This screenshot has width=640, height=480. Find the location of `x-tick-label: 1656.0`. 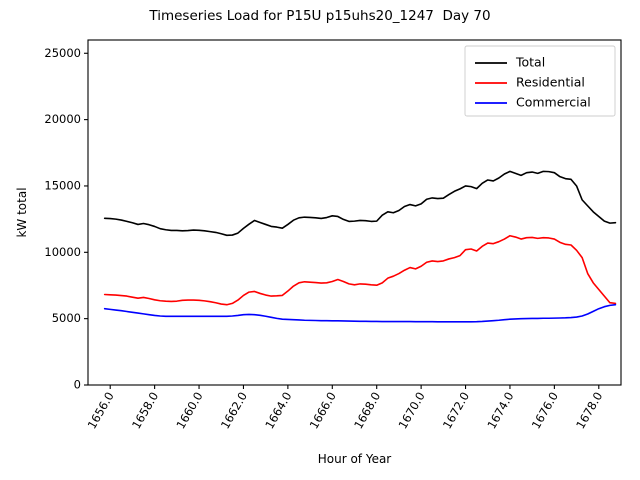

x-tick-label: 1656.0 is located at coordinates (101, 411).